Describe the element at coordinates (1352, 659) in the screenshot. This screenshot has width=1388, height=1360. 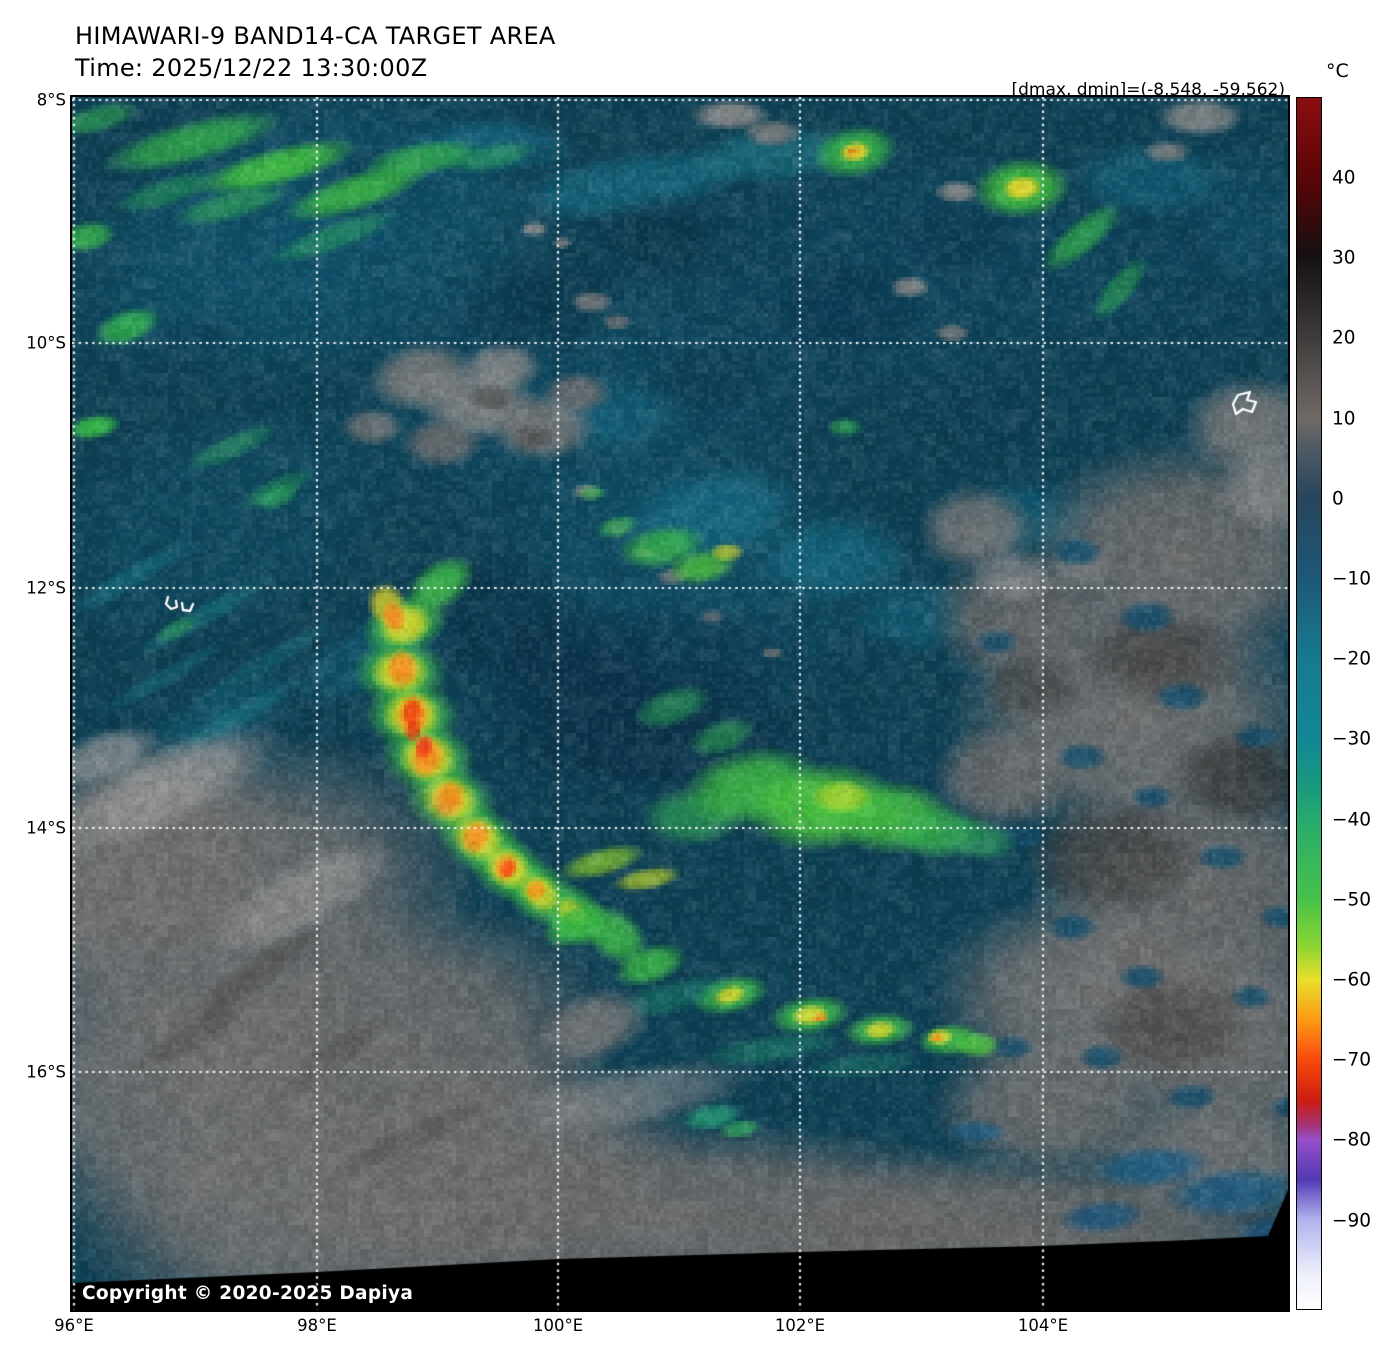
I see `colorbar-tick-label: −20` at that location.